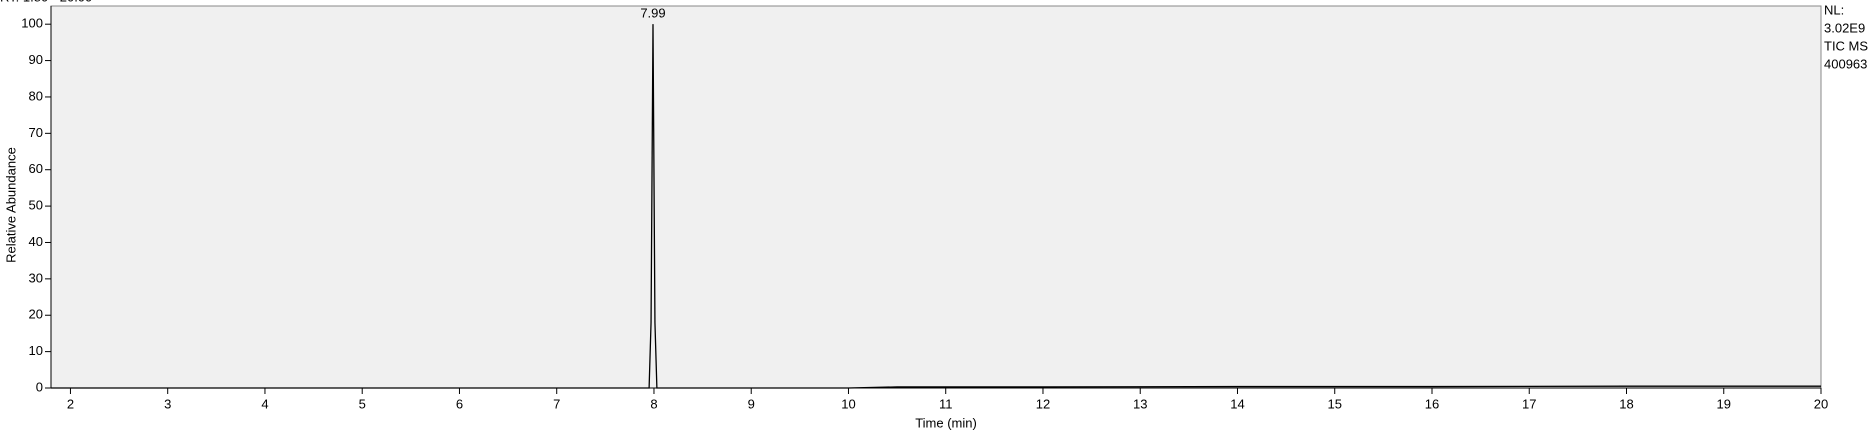 This screenshot has height=434, width=1870. I want to click on x-tick-label: 7, so click(556, 403).